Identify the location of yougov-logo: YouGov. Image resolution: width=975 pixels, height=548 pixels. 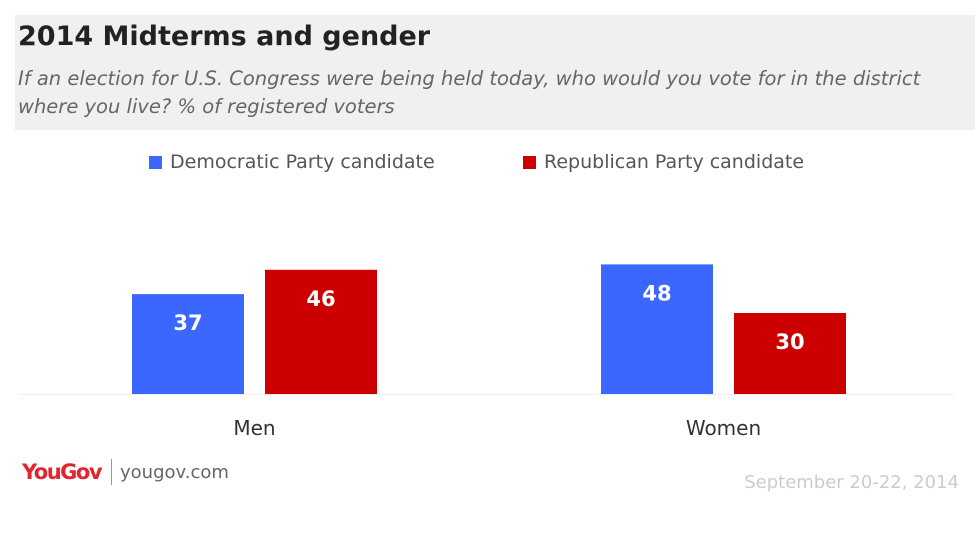
(62, 472).